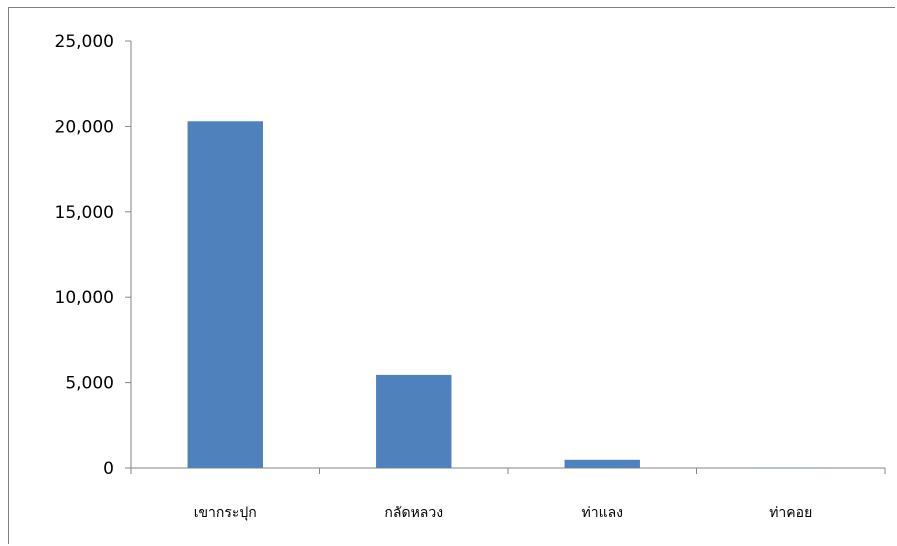  What do you see at coordinates (89, 384) in the screenshot?
I see `y-tick-label: 5,000` at bounding box center [89, 384].